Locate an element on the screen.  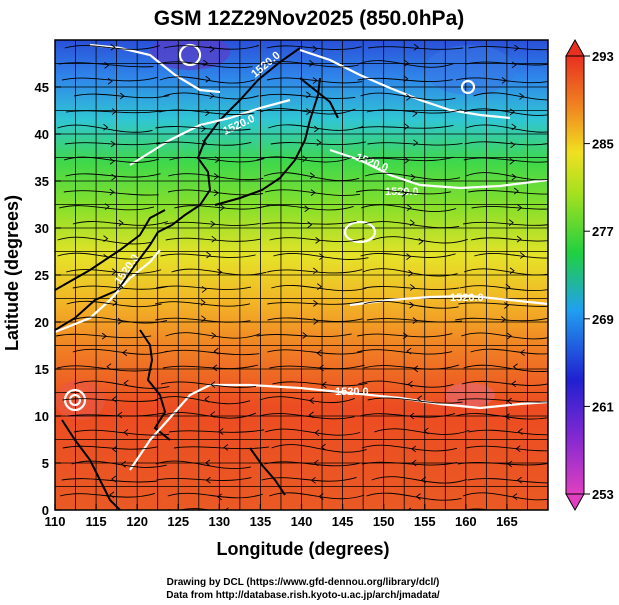
colorbar-min-arrow is located at coordinates (575, 502).